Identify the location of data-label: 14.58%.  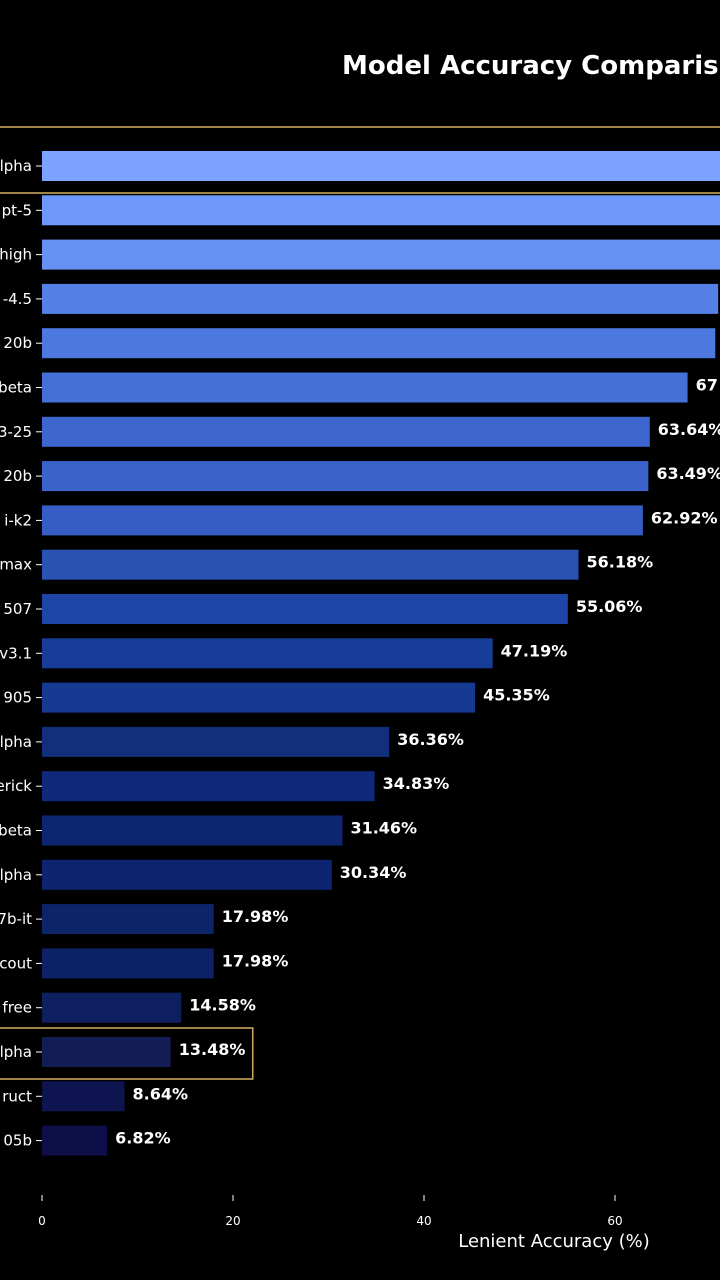
(222, 1005).